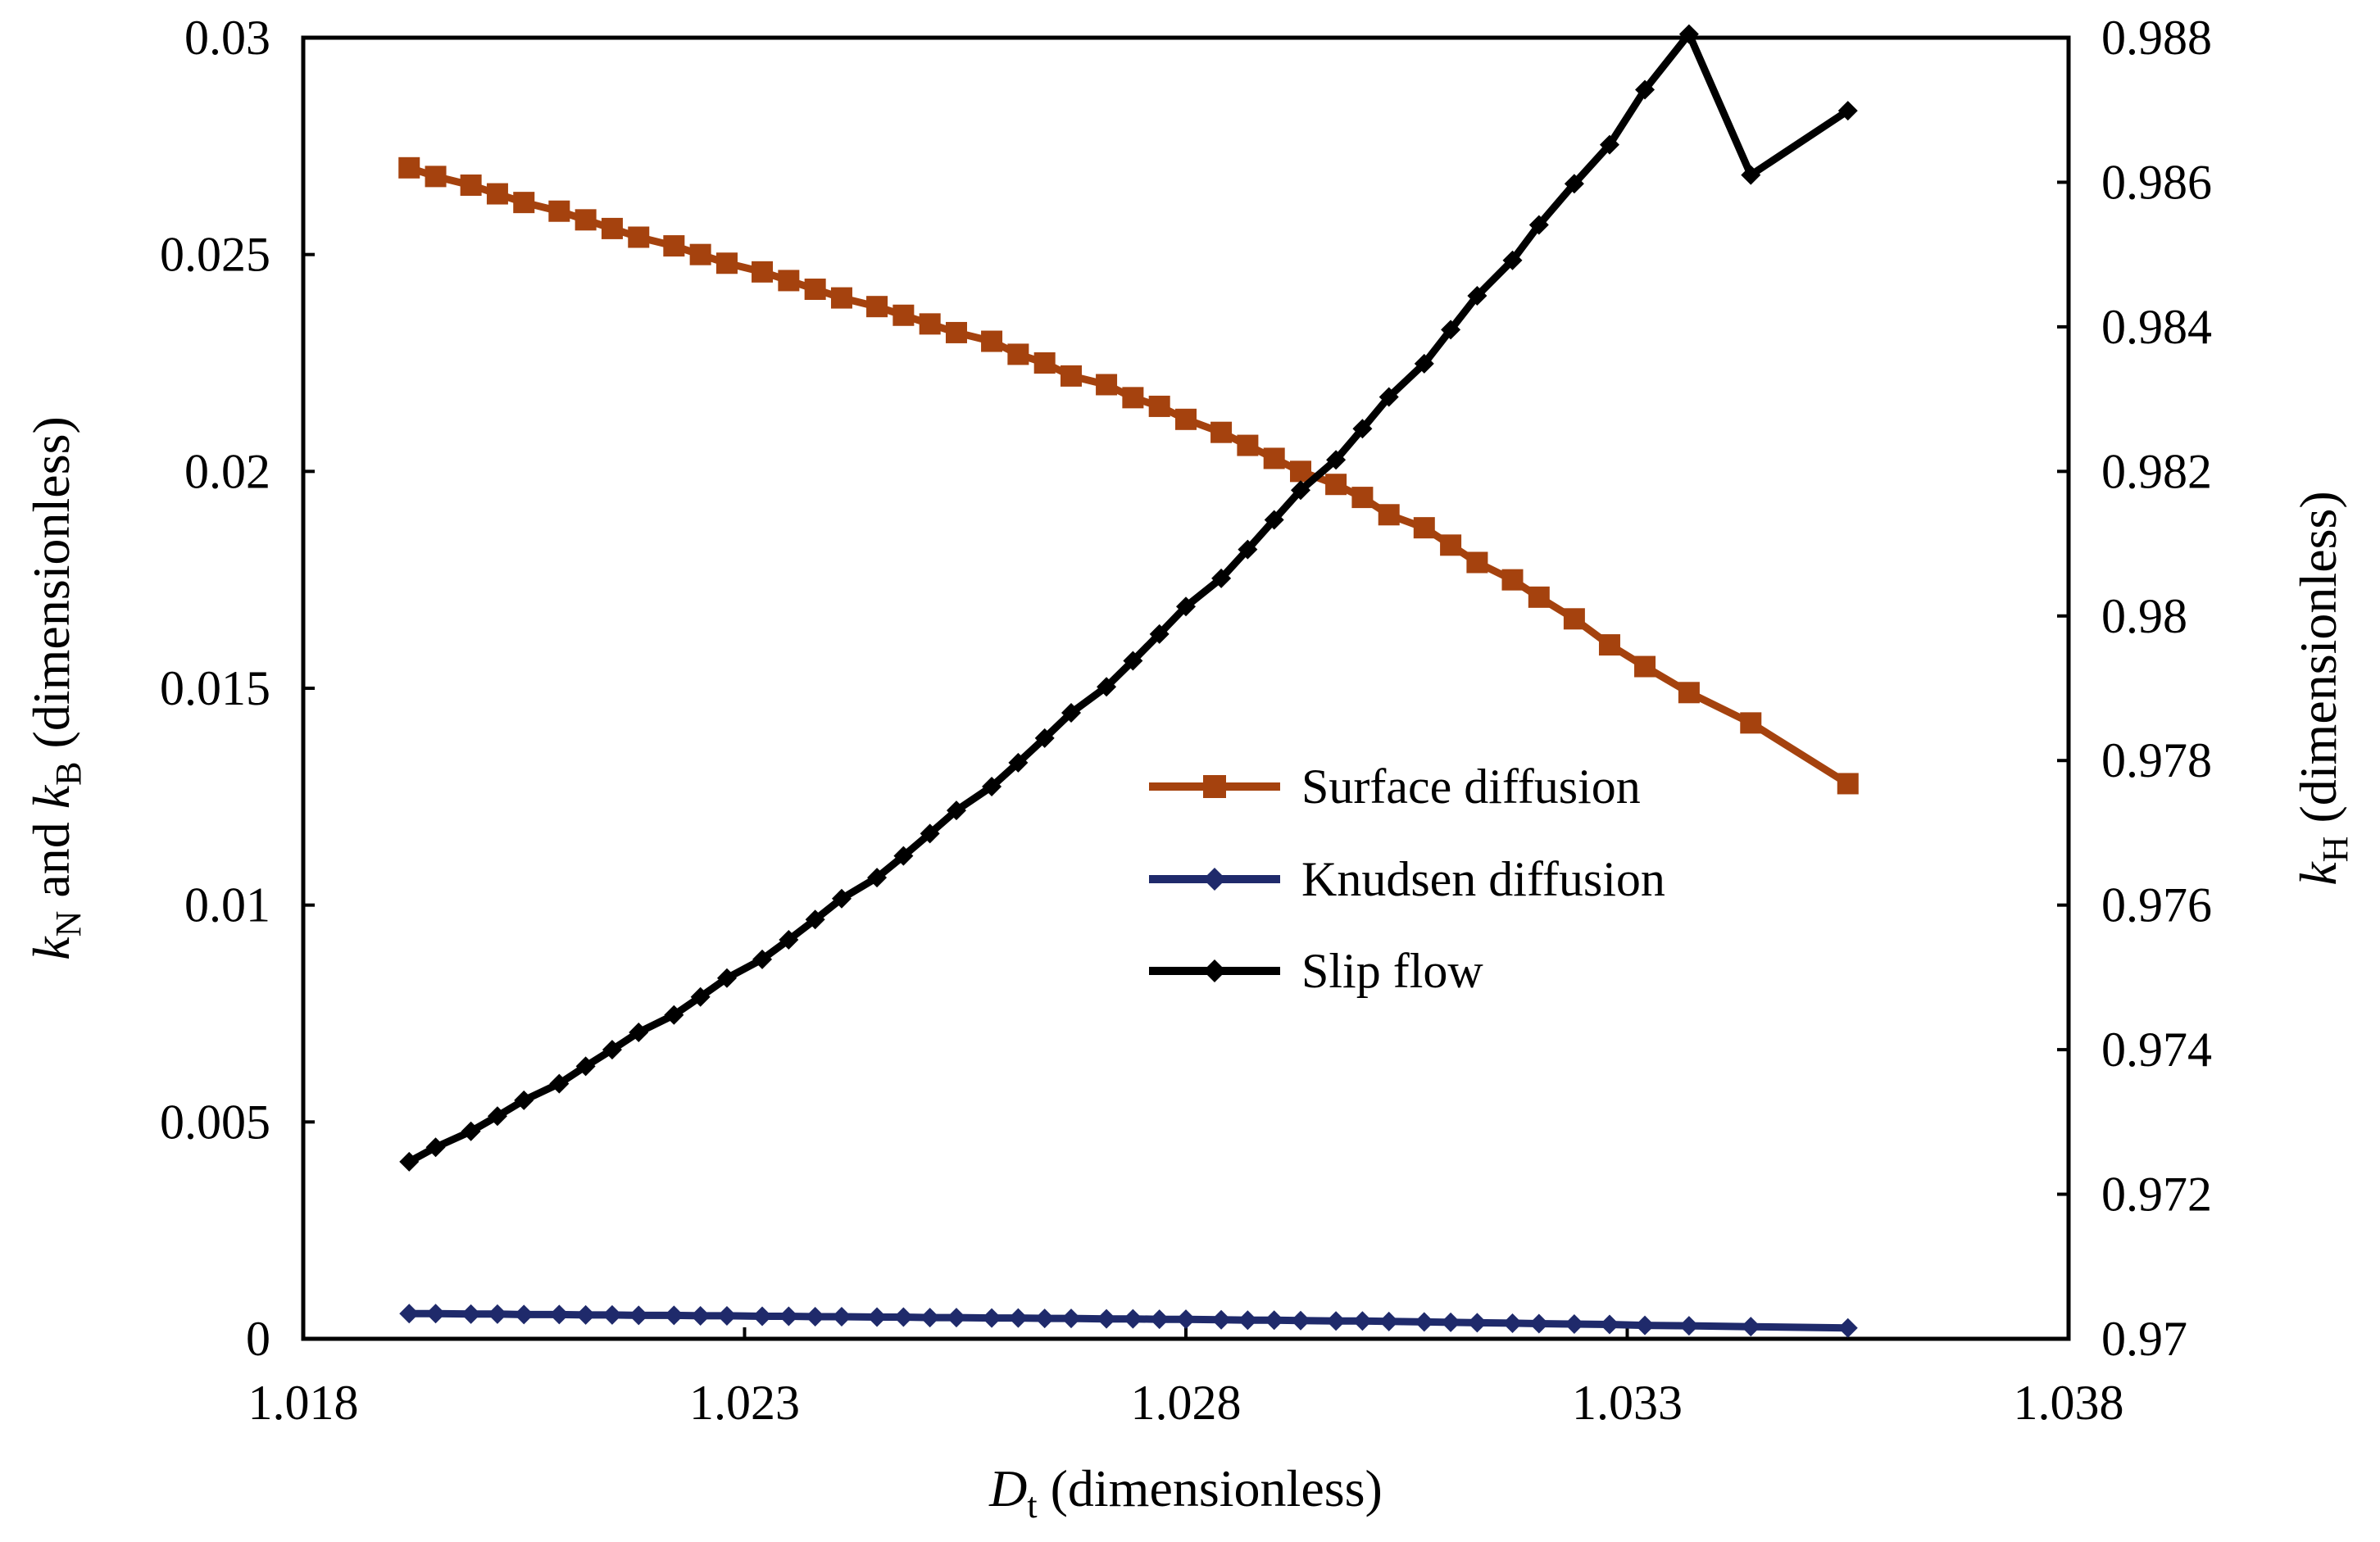 The height and width of the screenshot is (1542, 2380). What do you see at coordinates (2318, 664) in the screenshot?
I see `y-right-title-rest: (dimensionless)` at bounding box center [2318, 664].